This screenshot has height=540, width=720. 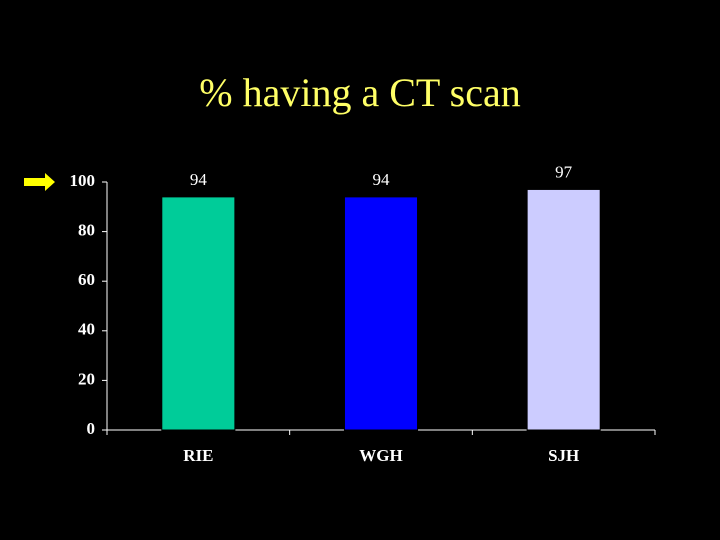 I want to click on x-tick-label: SJH, so click(x=563, y=455).